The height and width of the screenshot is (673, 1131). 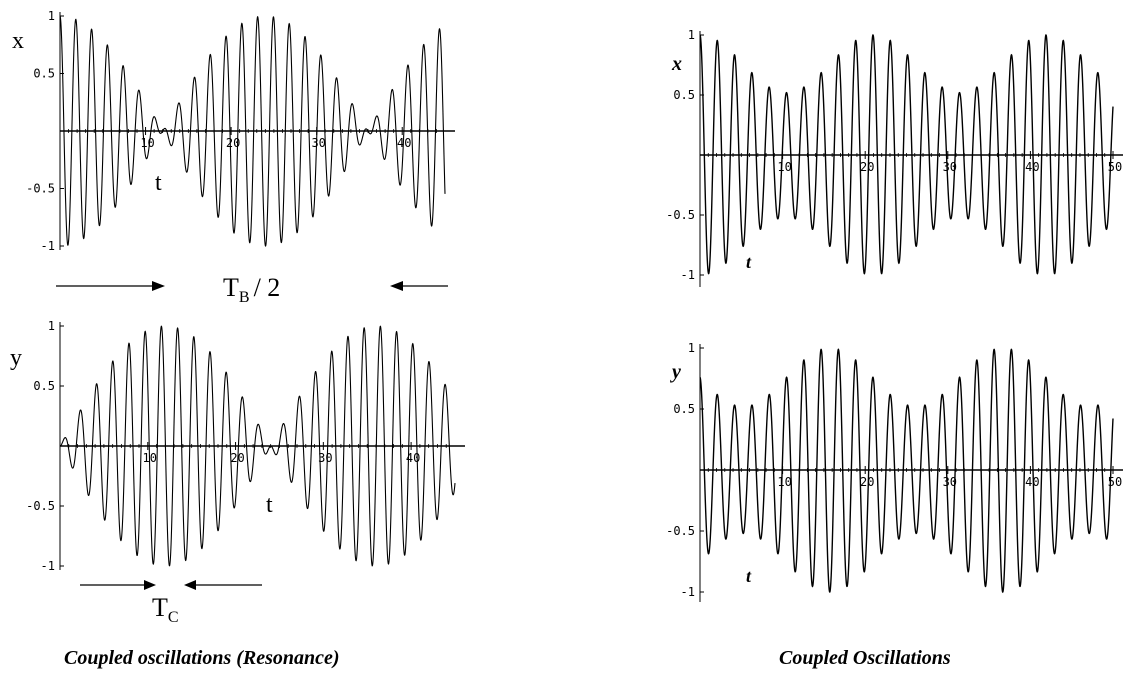 What do you see at coordinates (396, 286) in the screenshot?
I see `beat-arrow-right-head` at bounding box center [396, 286].